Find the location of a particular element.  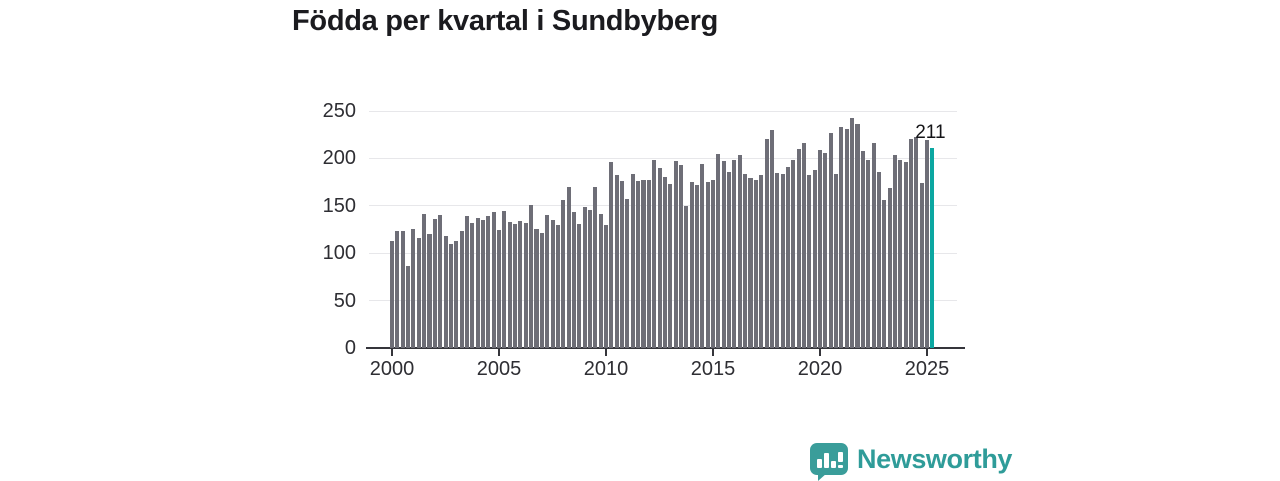

y-axis-label-150: 150 is located at coordinates (339, 205).